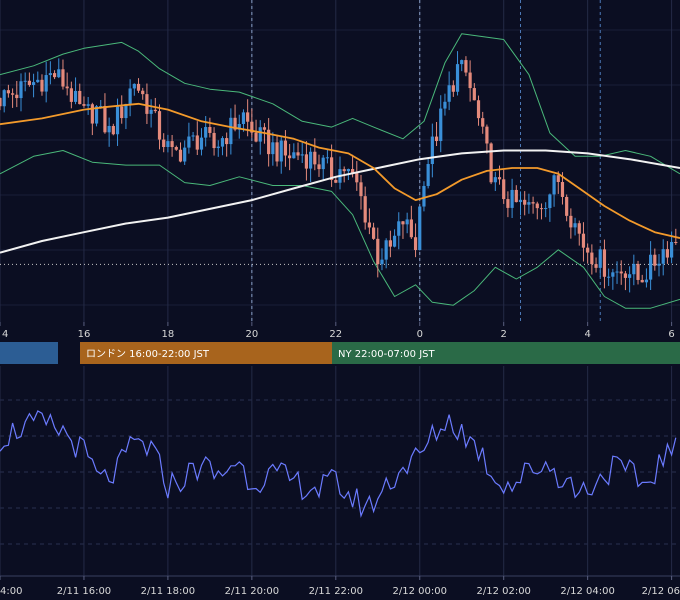 The width and height of the screenshot is (680, 600). Describe the element at coordinates (420, 591) in the screenshot. I see `oscillator-axis-tick-label: 2/12 00:00` at that location.